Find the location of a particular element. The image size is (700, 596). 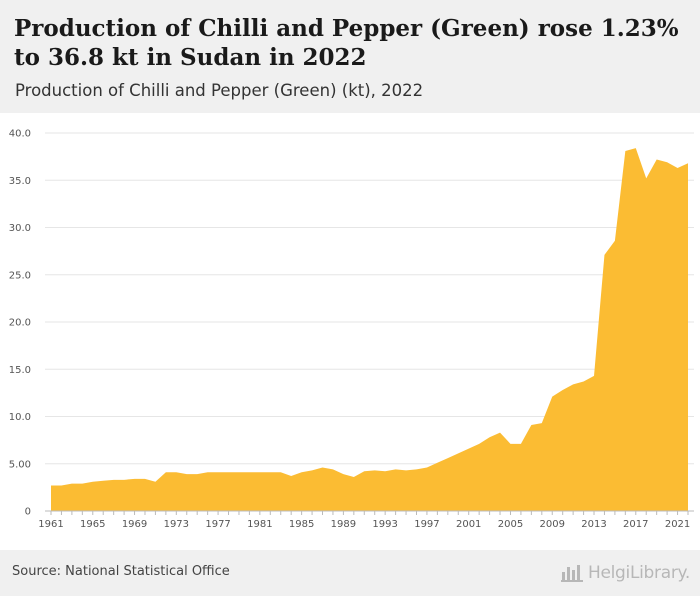

y-tick-label: 20.0 is located at coordinates (20, 323).